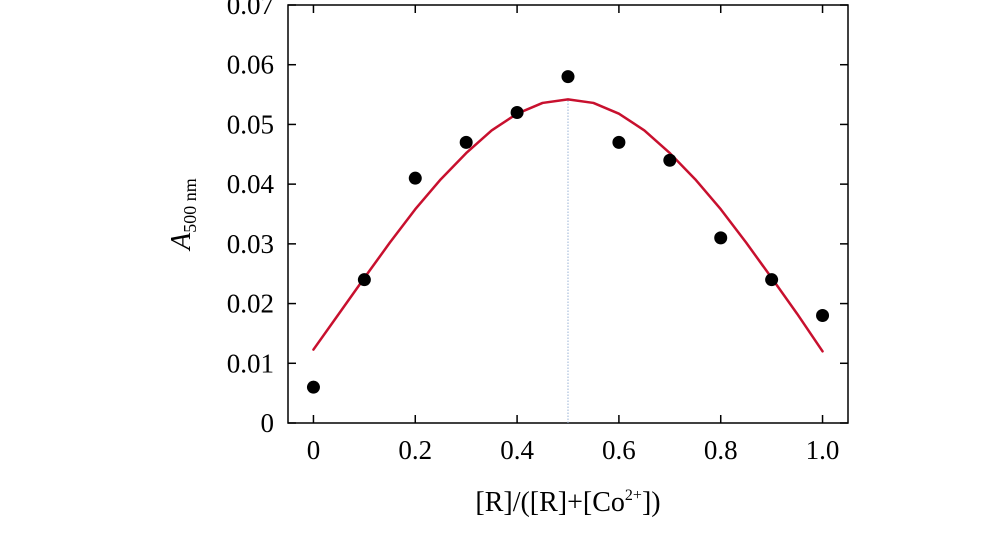 The height and width of the screenshot is (558, 1000). Describe the element at coordinates (250, 304) in the screenshot. I see `y-tick-label: 0.02` at that location.